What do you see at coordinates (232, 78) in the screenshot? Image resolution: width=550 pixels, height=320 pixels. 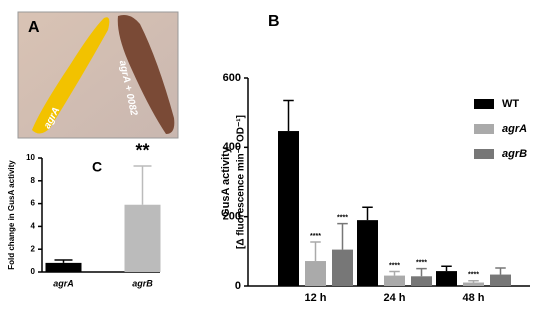 I see `y-tick-label: 600` at bounding box center [232, 78].